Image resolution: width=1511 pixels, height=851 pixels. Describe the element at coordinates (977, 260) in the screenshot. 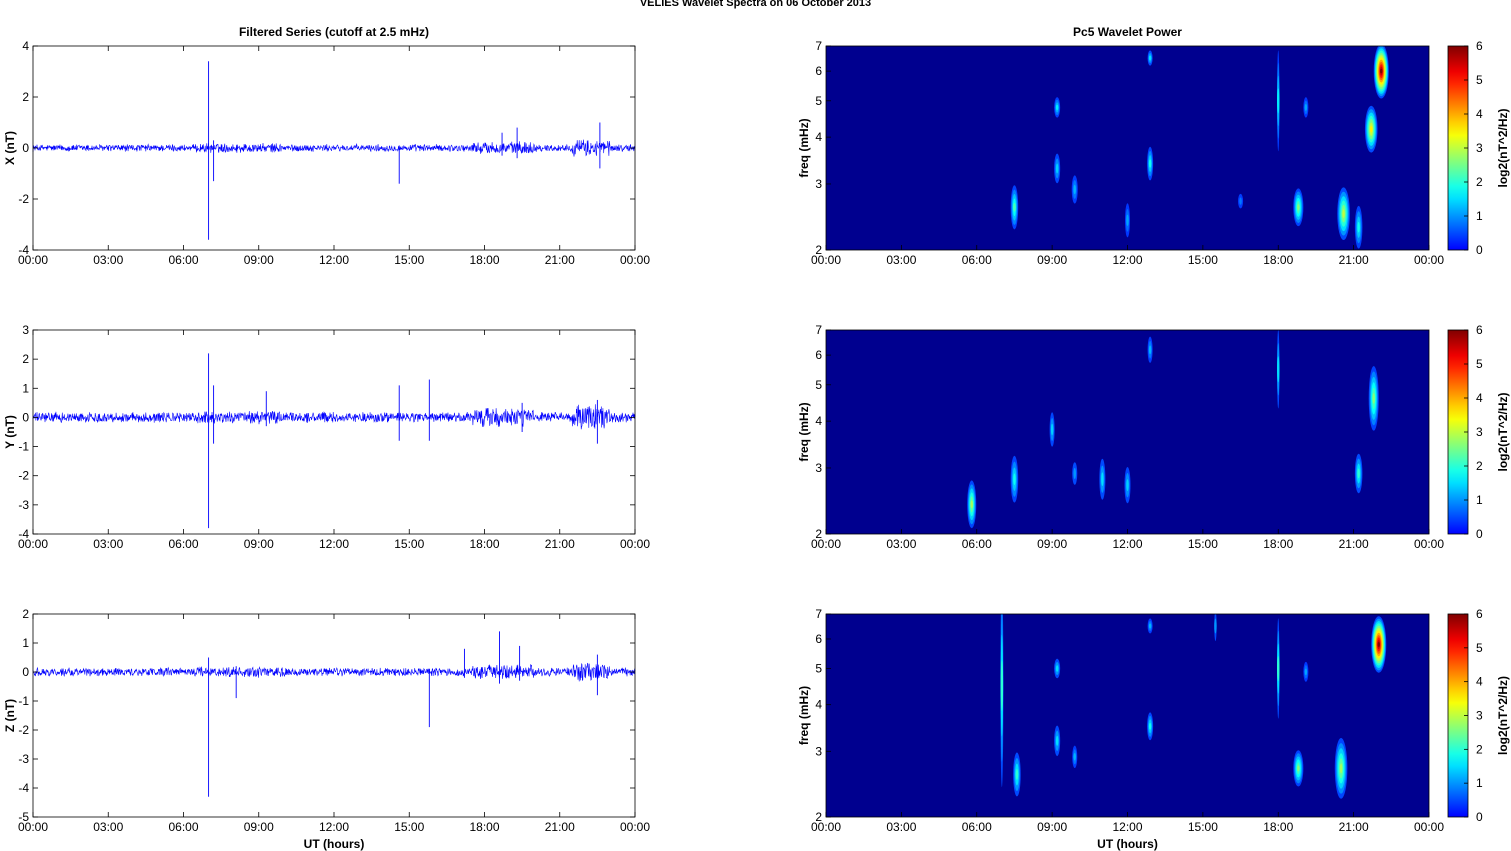

I see `power-x-xtick-label: 06:00` at that location.